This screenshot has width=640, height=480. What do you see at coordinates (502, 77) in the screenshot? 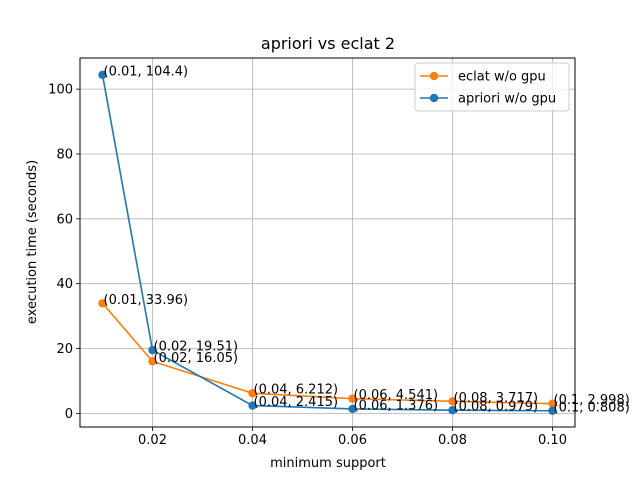
I see `legend-label: eclat w/o gpu` at bounding box center [502, 77].